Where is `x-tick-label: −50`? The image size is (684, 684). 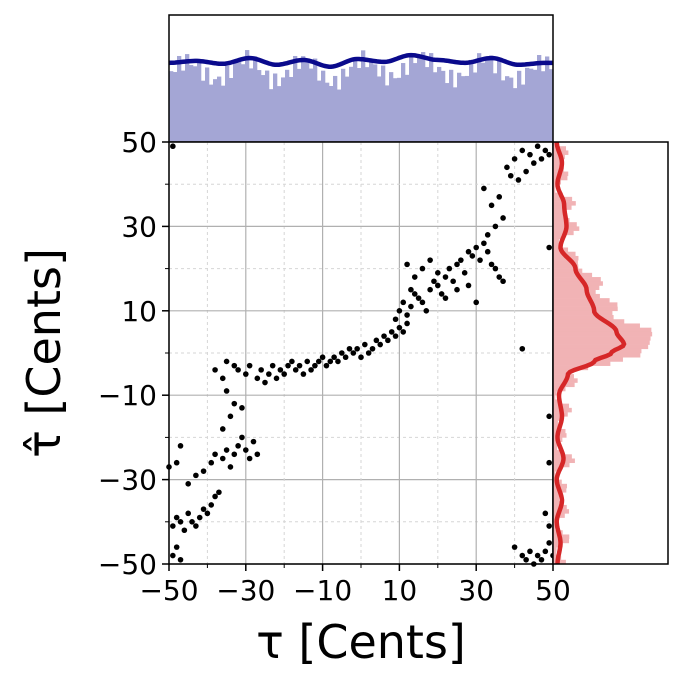 x-tick-label: −50 is located at coordinates (168, 590).